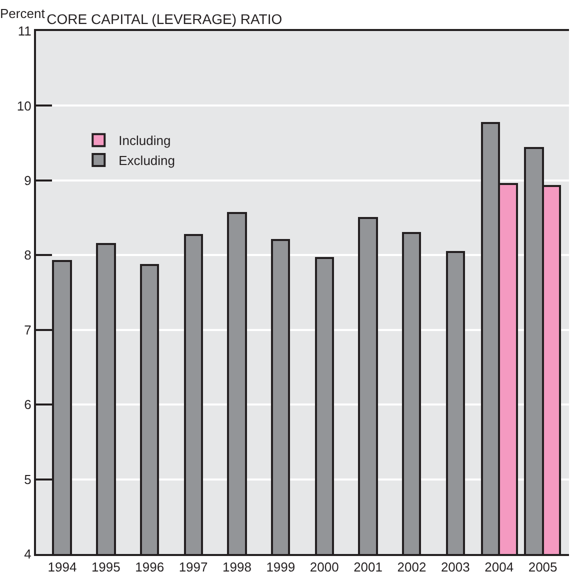  Describe the element at coordinates (28, 180) in the screenshot. I see `y-tick-label: 9` at that location.